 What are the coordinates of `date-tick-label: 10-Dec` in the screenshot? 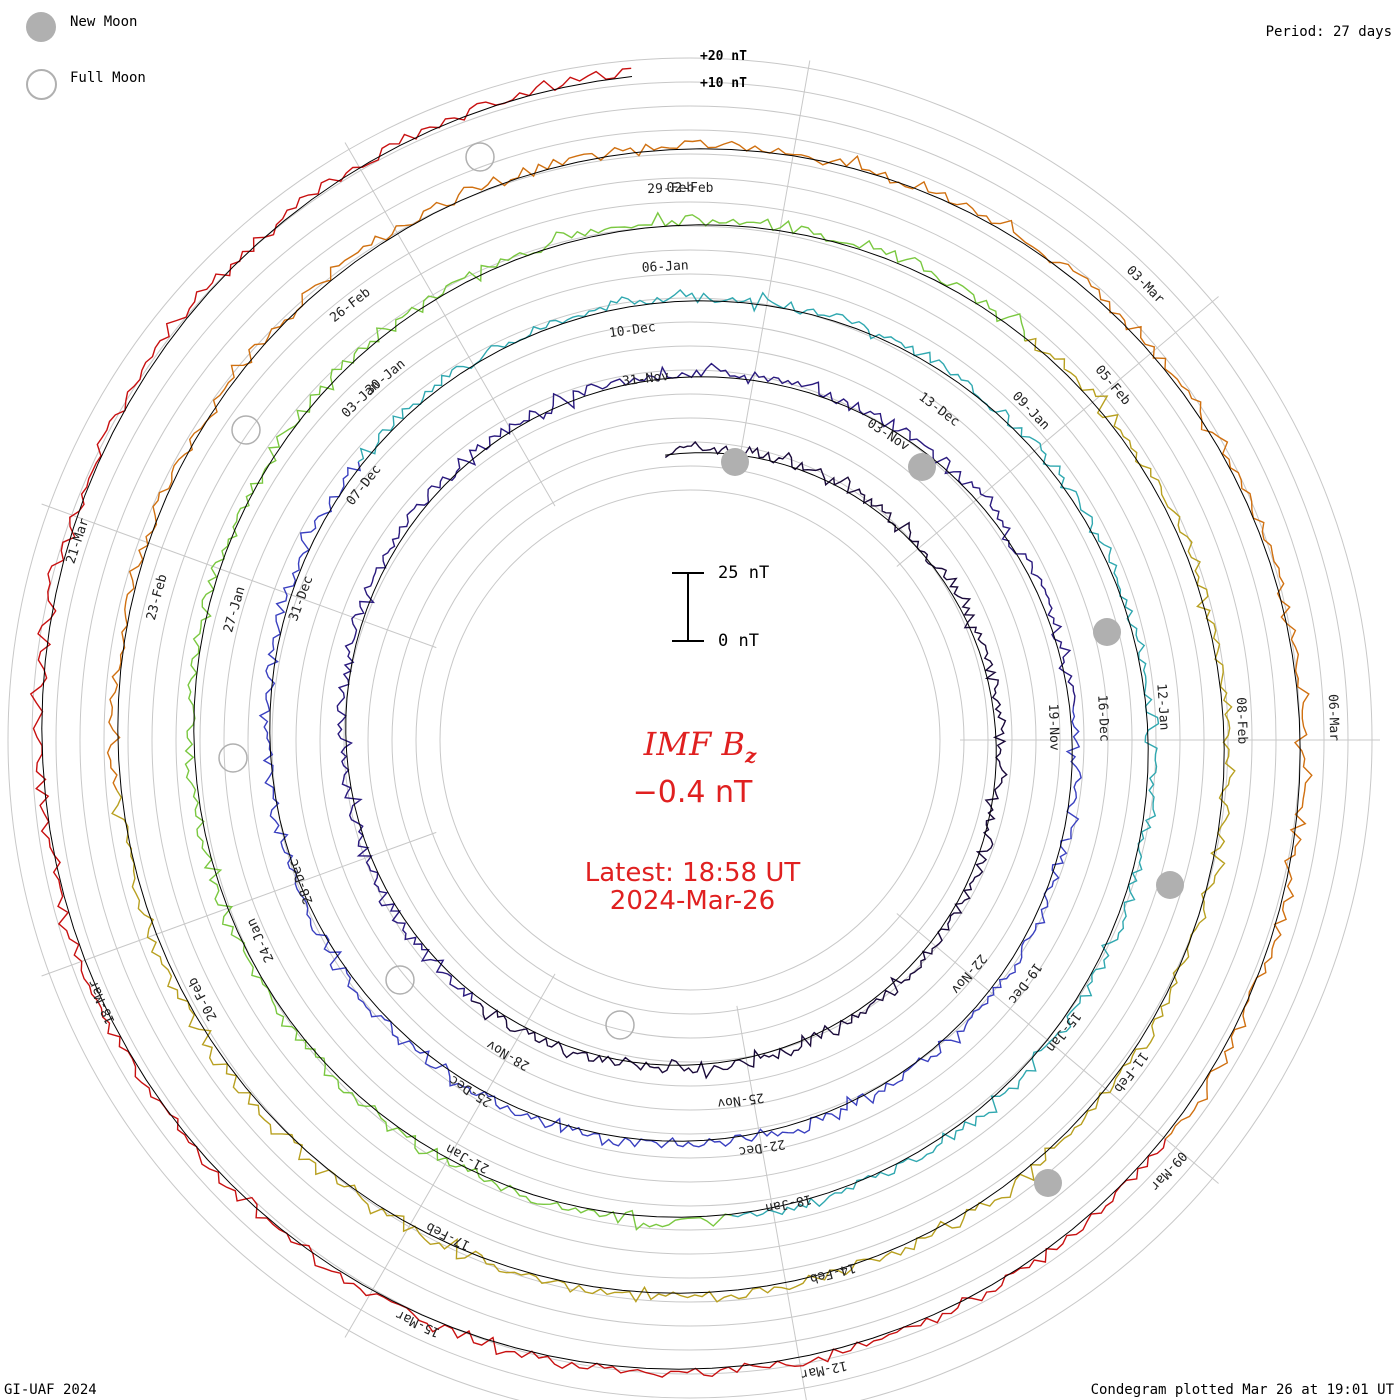 It's located at (632, 330).